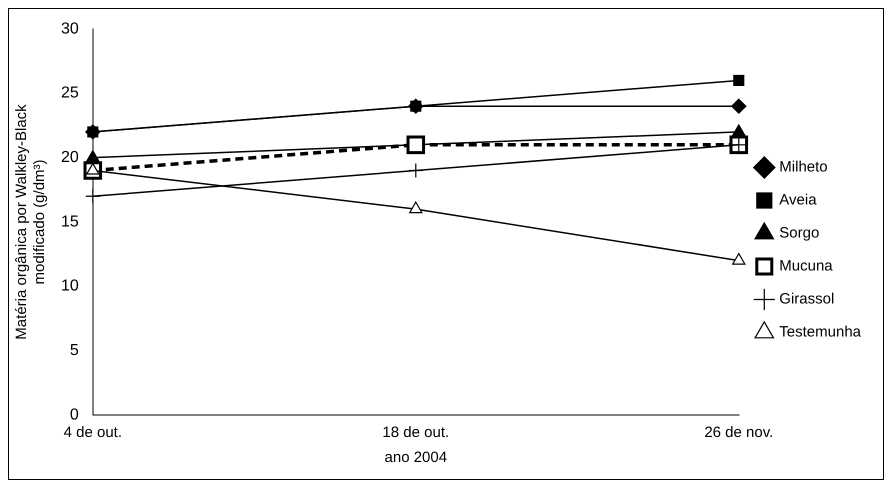 This screenshot has width=892, height=488. What do you see at coordinates (799, 233) in the screenshot?
I see `legend-label: Sorgo` at bounding box center [799, 233].